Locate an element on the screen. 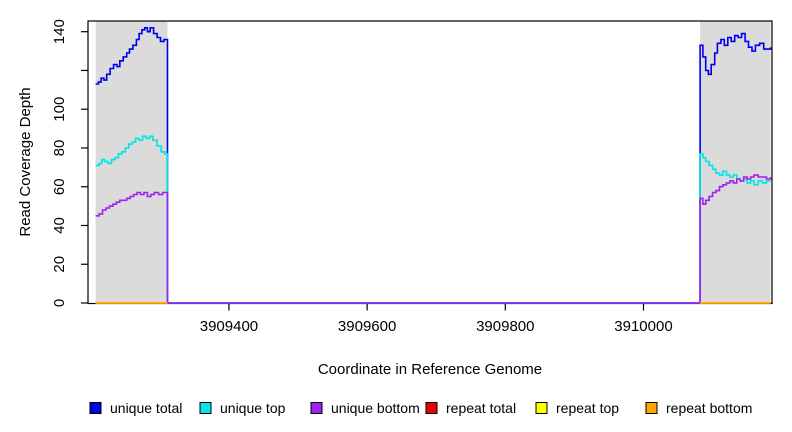  y-axis-tick-label: 140 is located at coordinates (59, 31).